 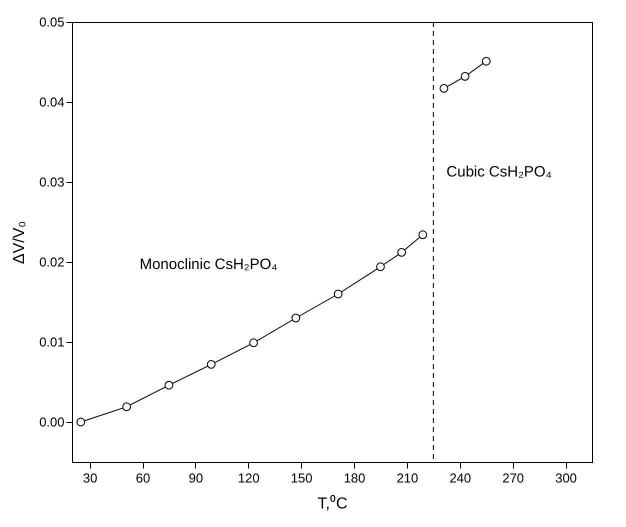 What do you see at coordinates (90, 478) in the screenshot?
I see `x-tick-label: 30` at bounding box center [90, 478].